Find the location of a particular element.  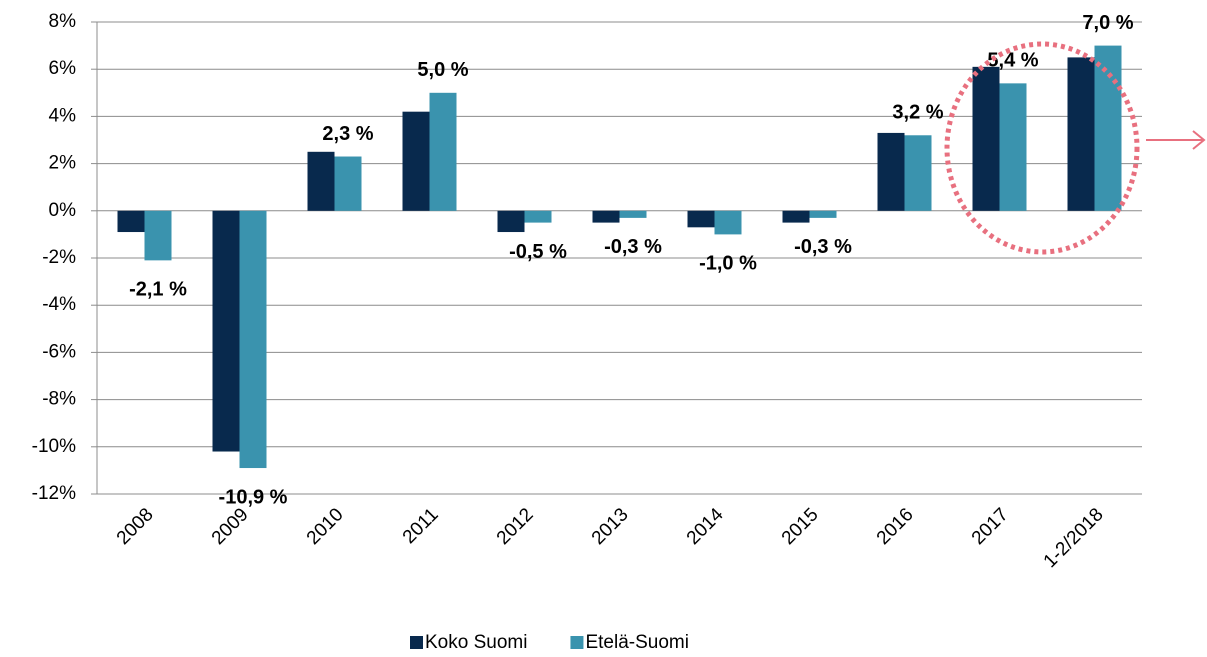

value-label: -10,9 % is located at coordinates (253, 497).